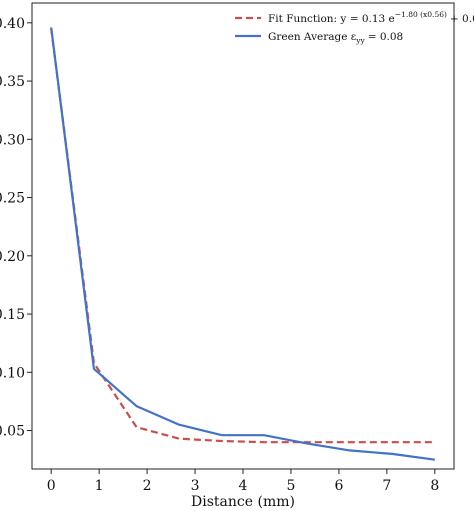  What do you see at coordinates (195, 486) in the screenshot?
I see `x-tick-label: 3` at bounding box center [195, 486].